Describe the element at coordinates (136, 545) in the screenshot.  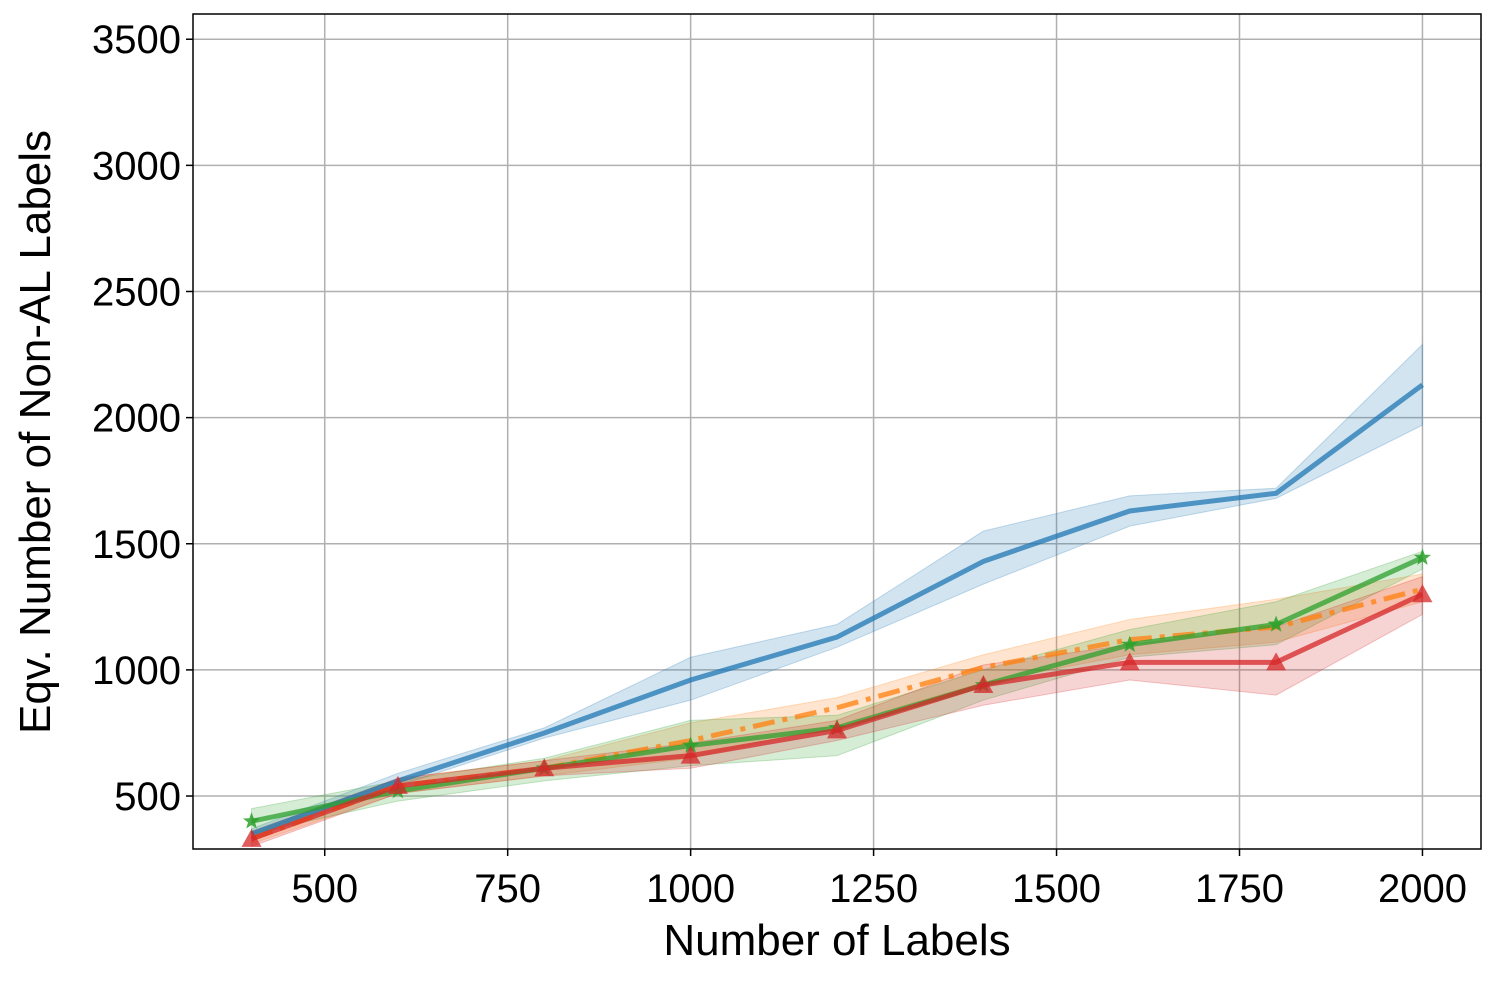
I see `y-tick-label: 1500` at that location.